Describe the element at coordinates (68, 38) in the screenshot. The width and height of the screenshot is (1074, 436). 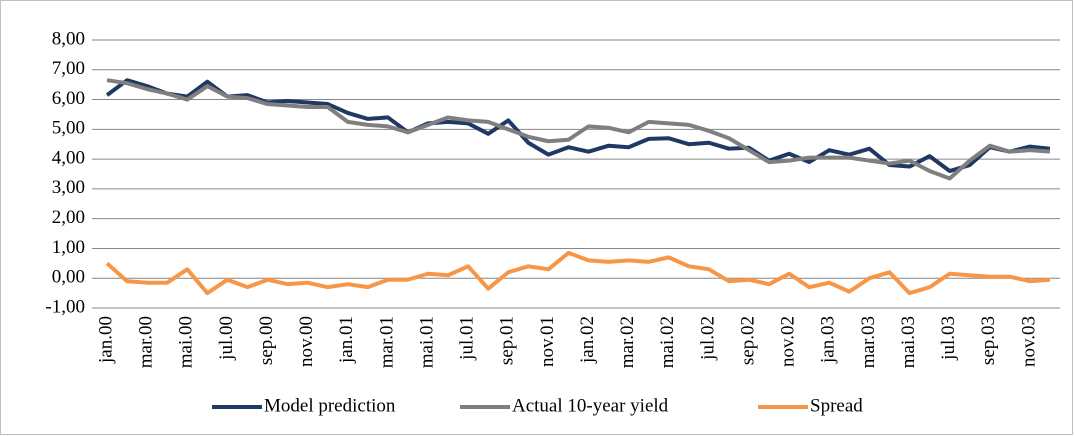
I see `y-tick-label: 8,00` at that location.